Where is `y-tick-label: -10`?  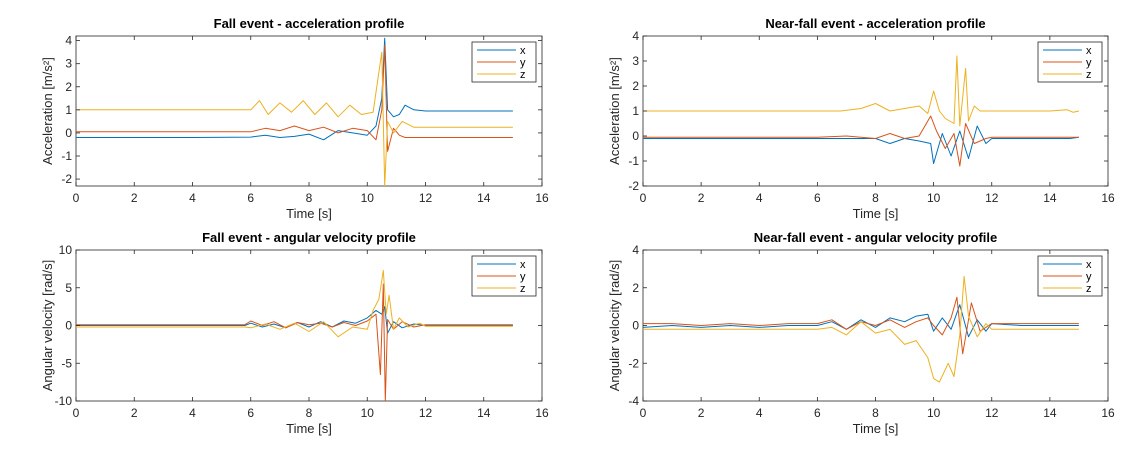
y-tick-label: -10 is located at coordinates (64, 401).